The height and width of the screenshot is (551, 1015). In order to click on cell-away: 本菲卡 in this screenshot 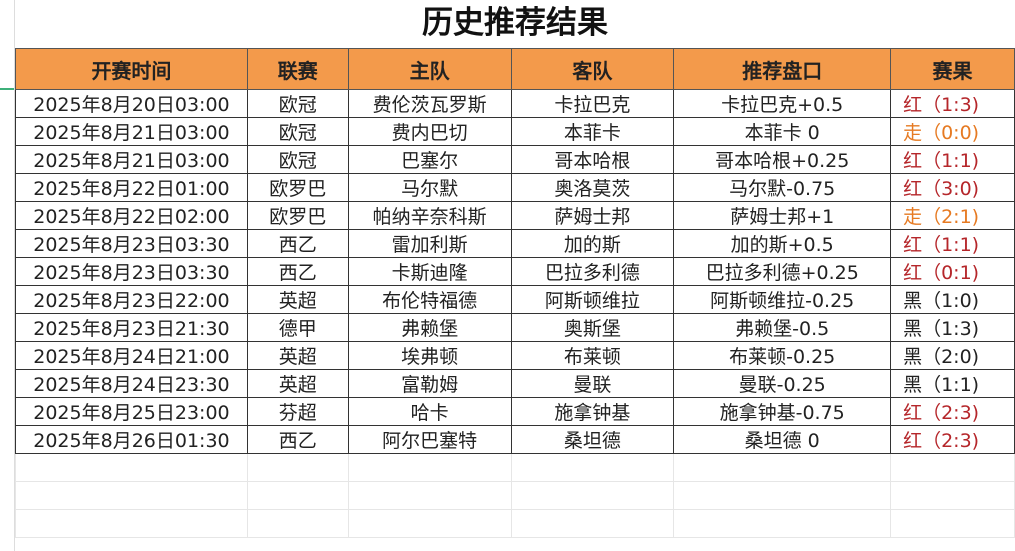, I will do `click(592, 131)`.